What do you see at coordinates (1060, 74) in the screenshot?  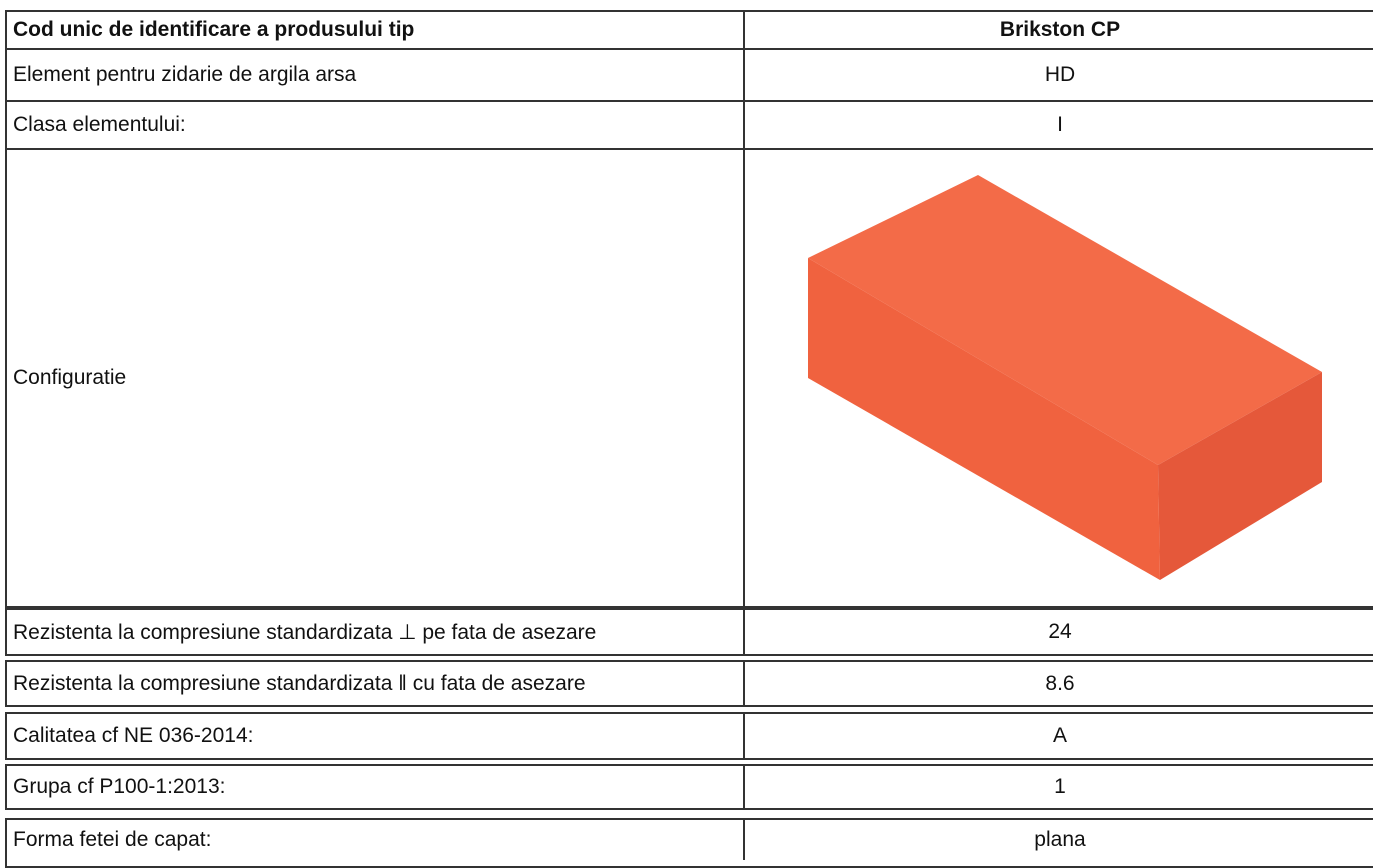 I see `value-cell: HD` at bounding box center [1060, 74].